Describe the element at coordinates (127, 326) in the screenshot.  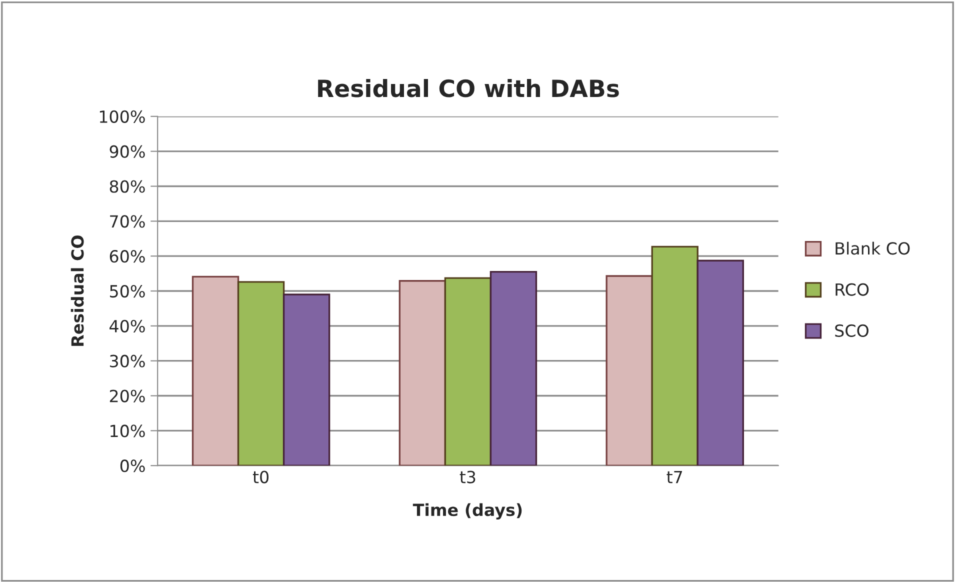
I see `y-tick-label: 40%` at that location.